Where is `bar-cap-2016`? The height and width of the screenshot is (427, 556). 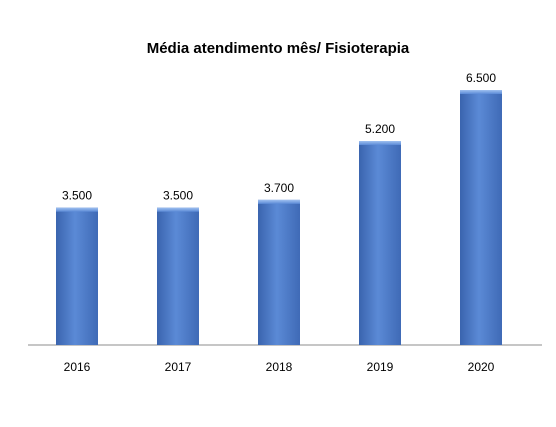
bar-cap-2016 is located at coordinates (77, 209).